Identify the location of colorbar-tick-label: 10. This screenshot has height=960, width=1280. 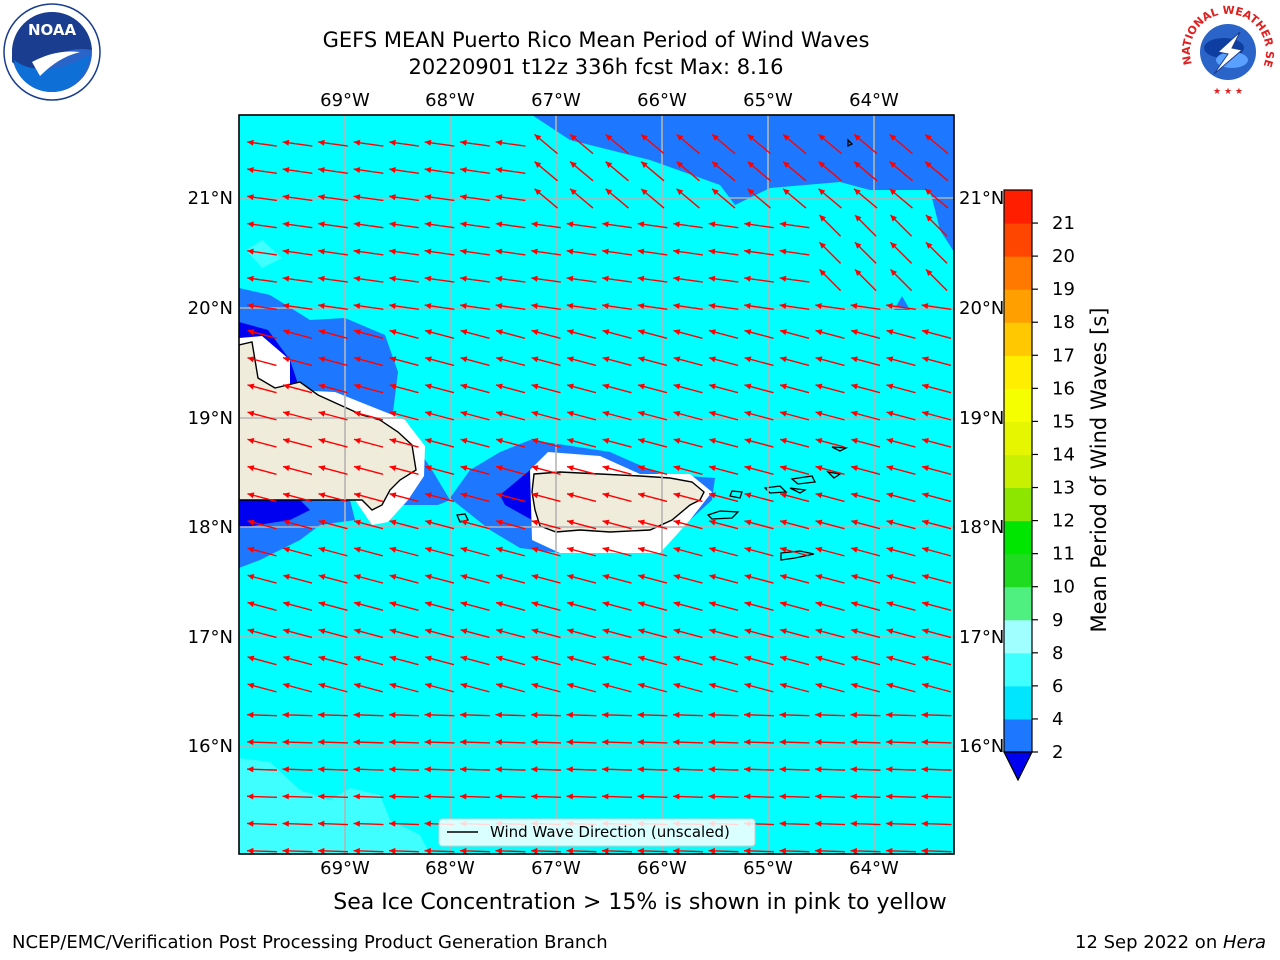
(1063, 587).